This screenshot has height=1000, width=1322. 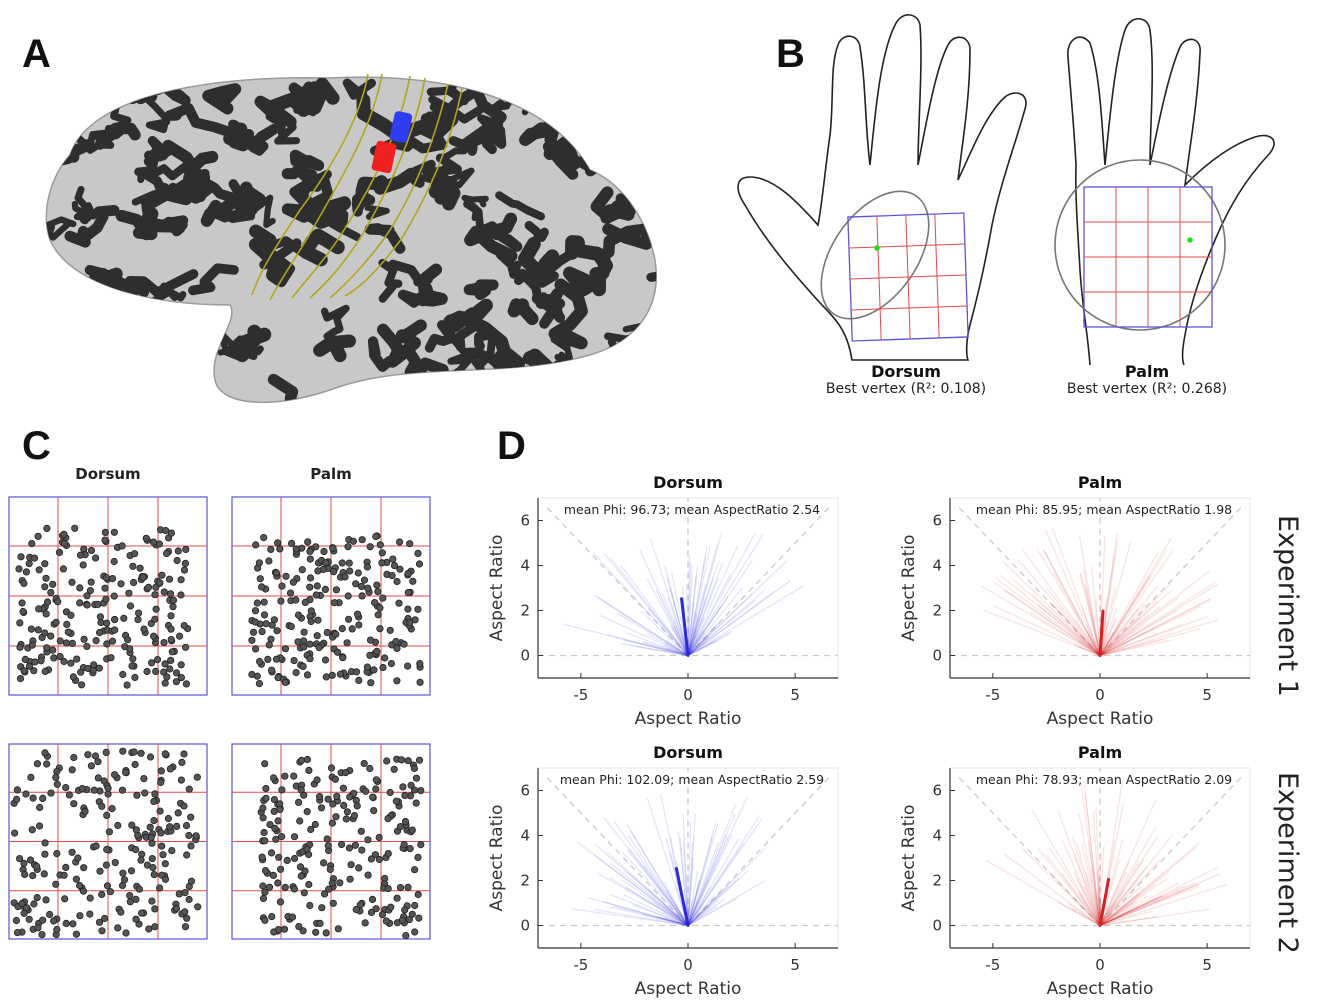 What do you see at coordinates (692, 779) in the screenshot?
I see `mean-annotation: mean Phi: 102.09; mean AspectRatio 2.59` at bounding box center [692, 779].